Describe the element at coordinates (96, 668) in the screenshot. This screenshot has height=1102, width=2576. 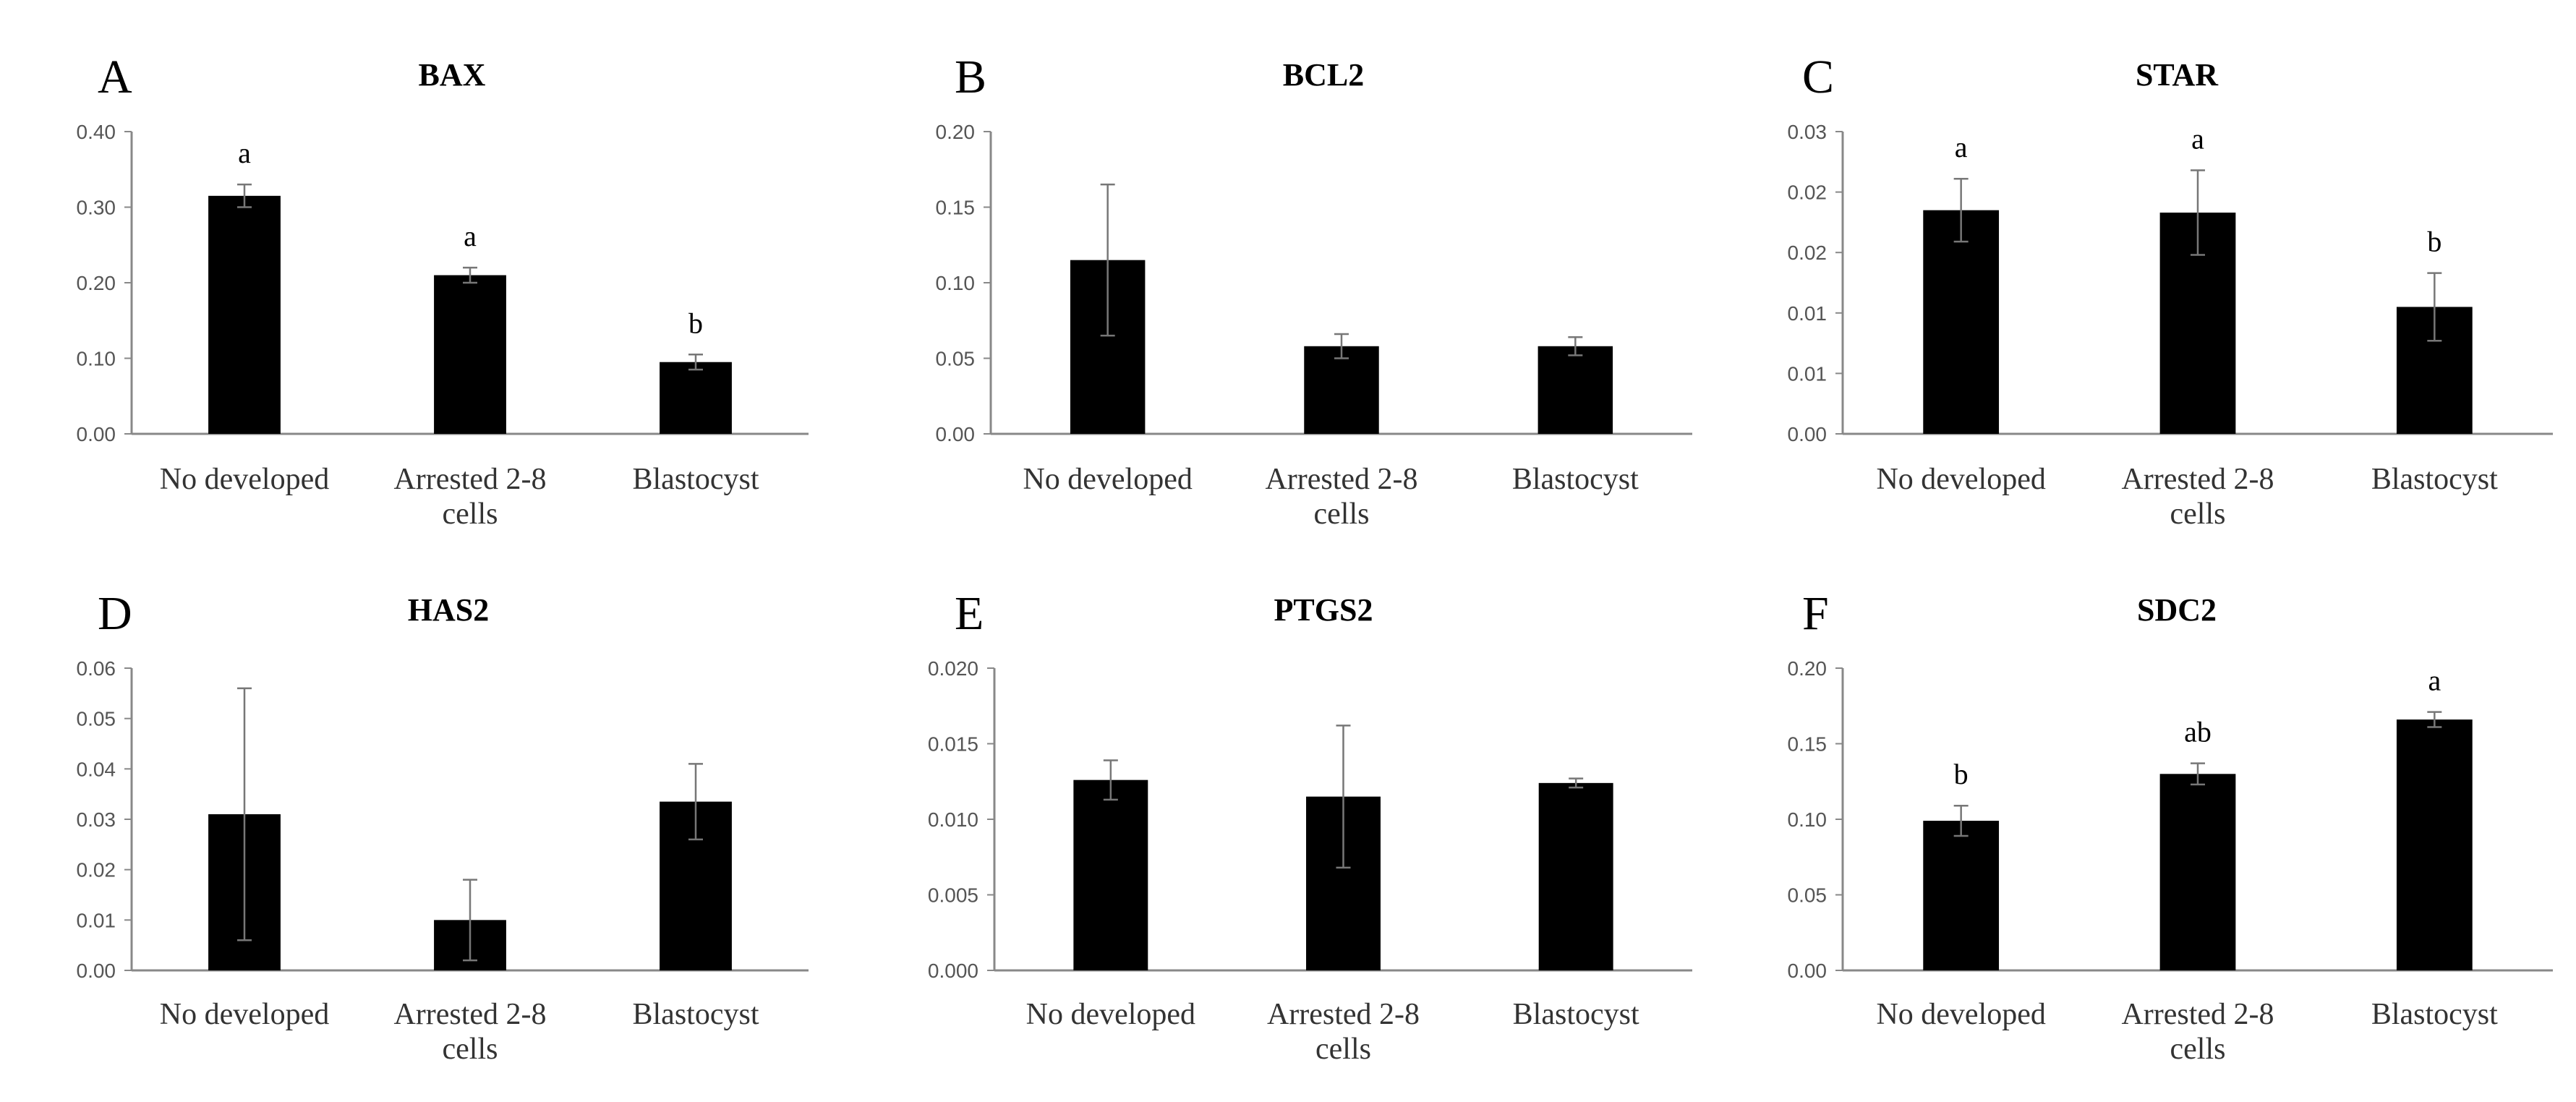
I see `y-tick-label: 0.06` at that location.